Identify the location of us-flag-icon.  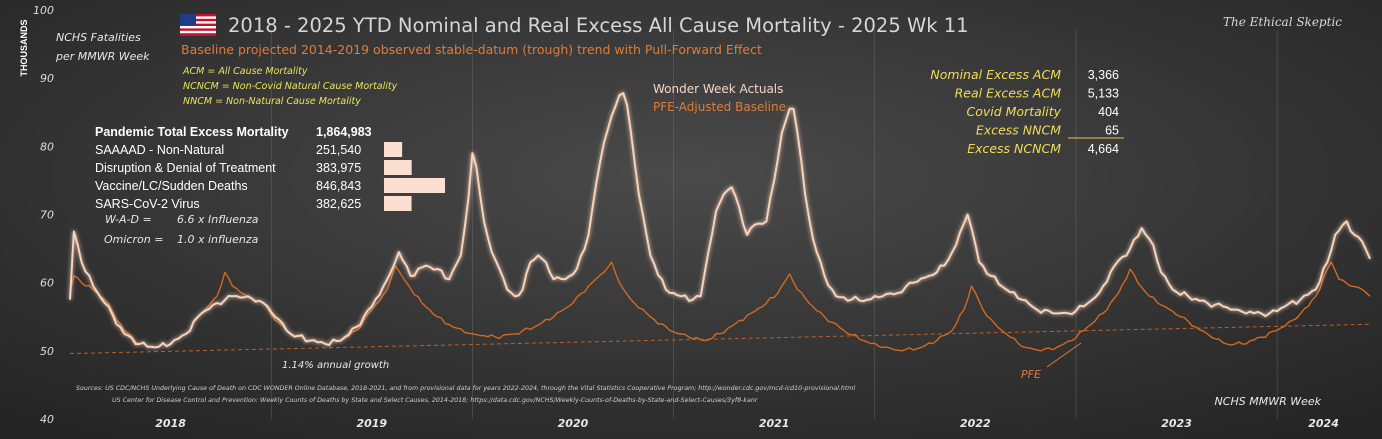
(198, 25).